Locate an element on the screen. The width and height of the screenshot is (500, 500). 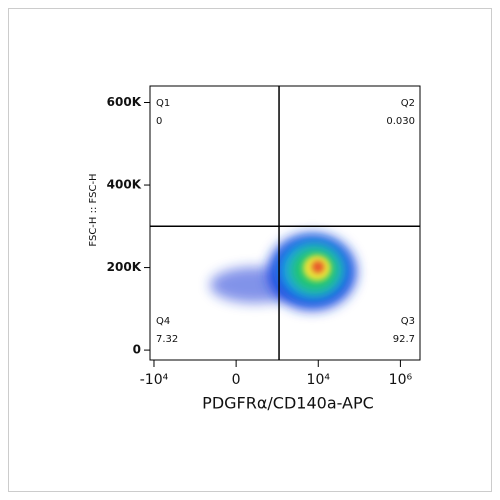
quadrant-name: Q3 is located at coordinates (408, 321).